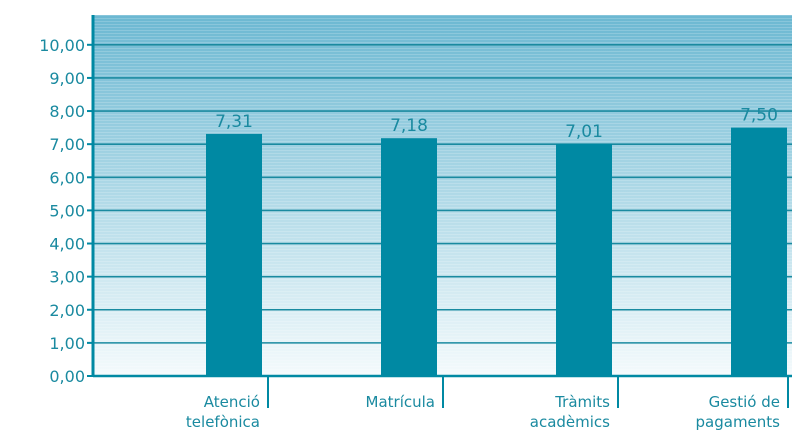  What do you see at coordinates (67, 78) in the screenshot?
I see `y-tick-label: 9,00` at bounding box center [67, 78].